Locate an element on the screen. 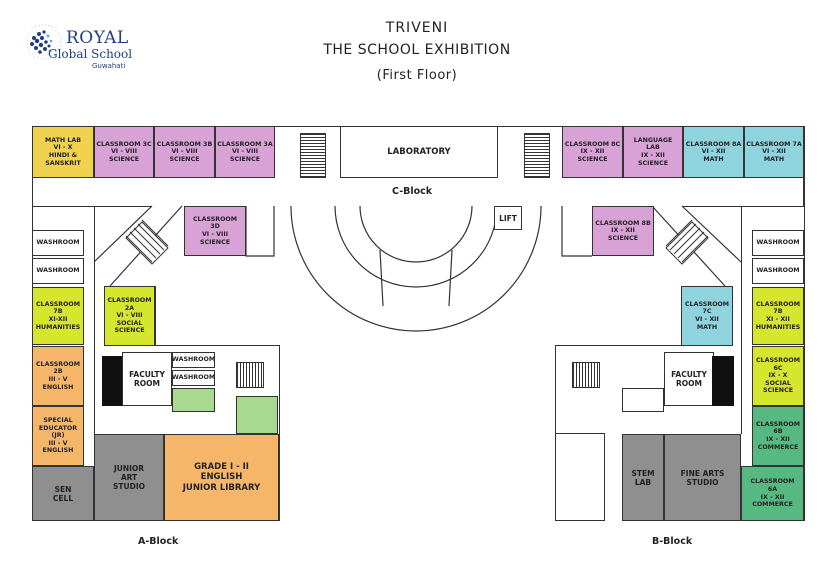 This screenshot has width=834, height=576. title-line1: TRIVENI is located at coordinates (417, 28).